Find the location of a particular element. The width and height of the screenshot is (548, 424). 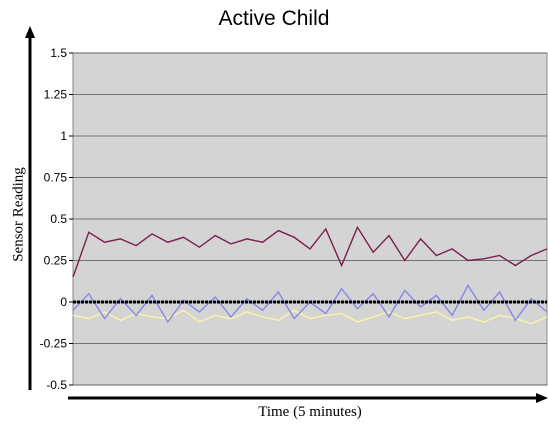

y-tick-label: -0.5 is located at coordinates (56, 385).